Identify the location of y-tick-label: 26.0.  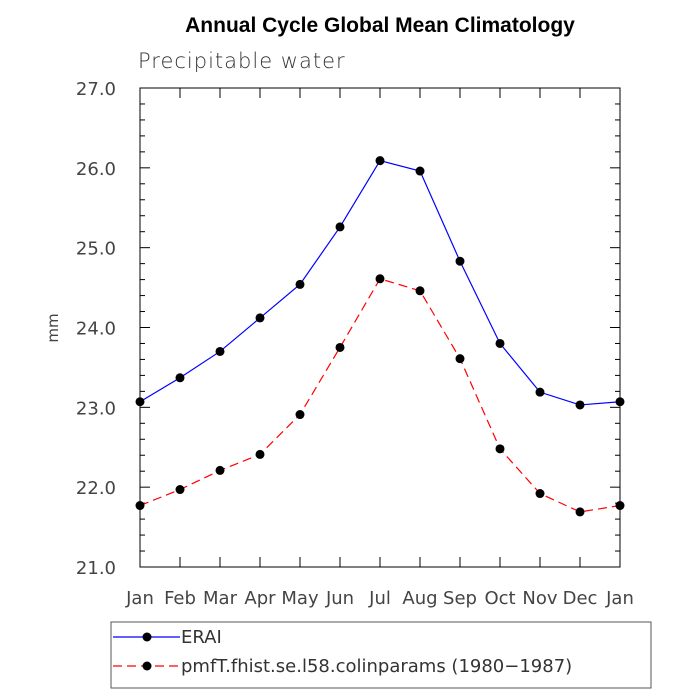
(96, 169).